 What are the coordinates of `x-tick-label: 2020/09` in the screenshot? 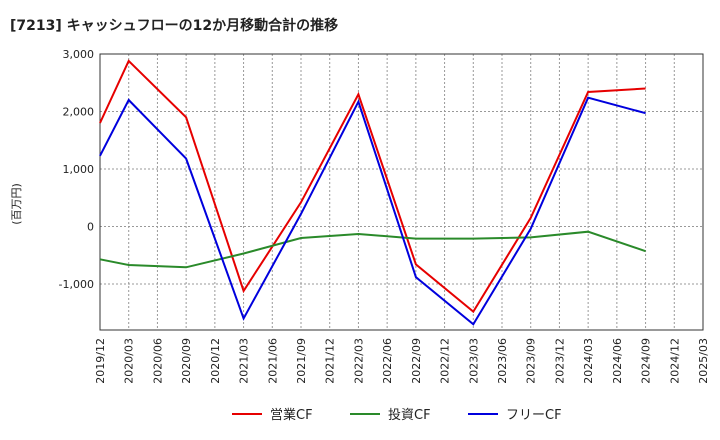 It's located at (186, 361).